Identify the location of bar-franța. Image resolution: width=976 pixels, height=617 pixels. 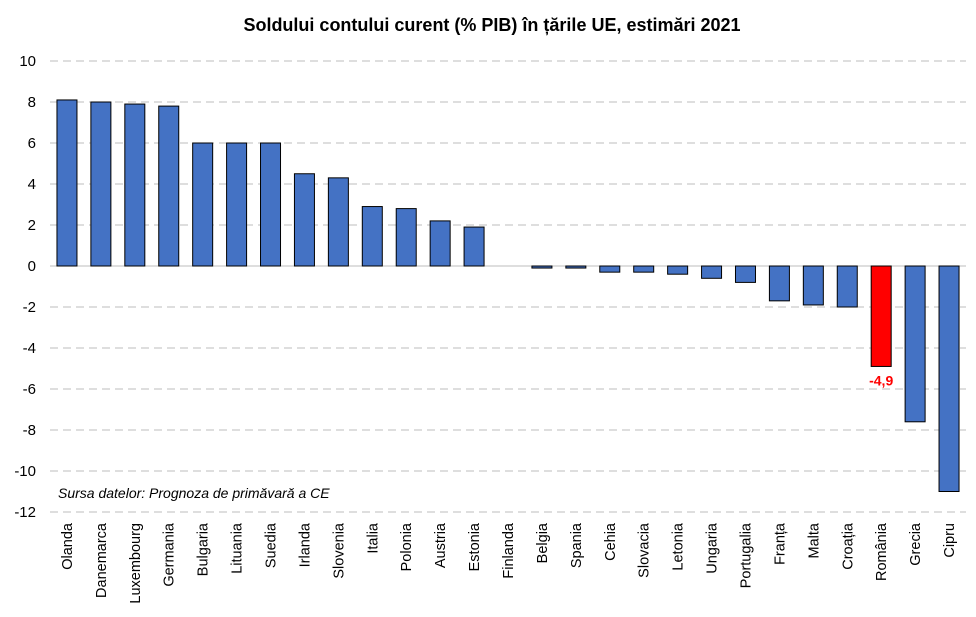
(779, 283).